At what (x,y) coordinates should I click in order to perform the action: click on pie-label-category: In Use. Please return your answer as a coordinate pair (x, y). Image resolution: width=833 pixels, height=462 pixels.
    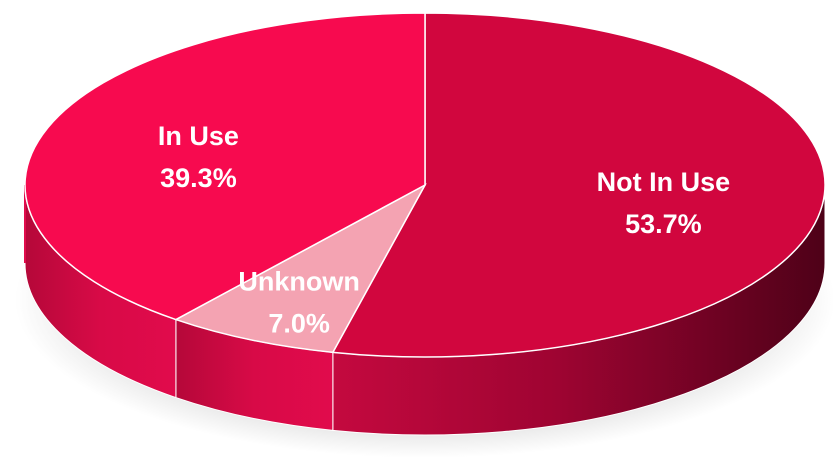
    Looking at the image, I should click on (198, 136).